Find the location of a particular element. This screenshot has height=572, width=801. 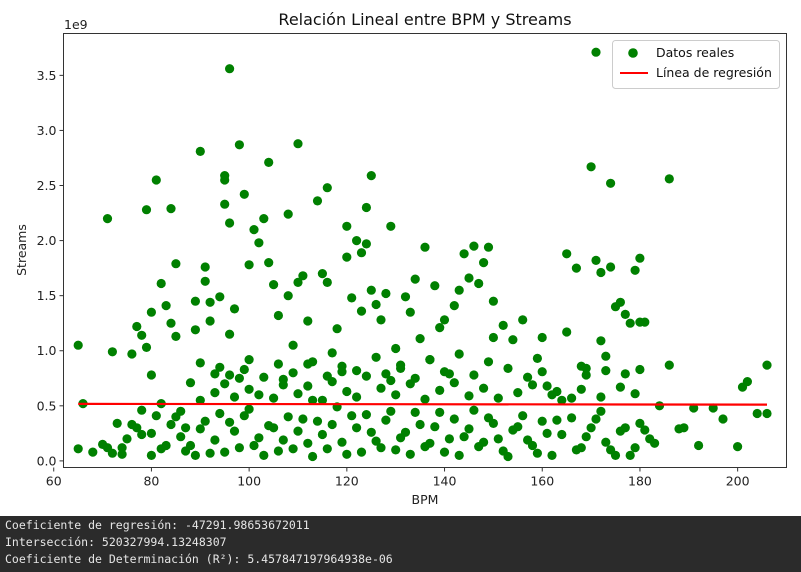

chart-title: Relación Lineal entre BPM y Streams is located at coordinates (424, 19).